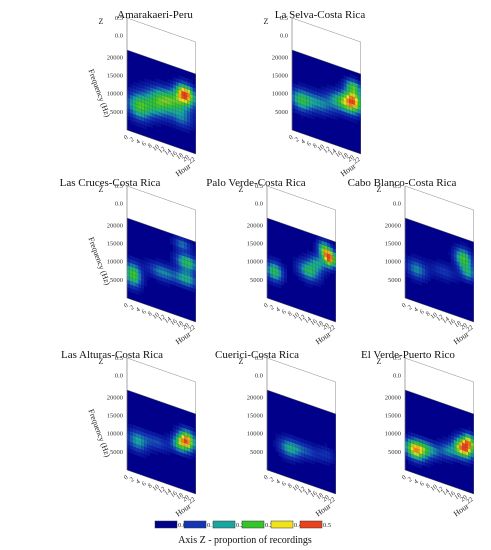 The image size is (491, 550). I want to click on y-tick-label: 10000, so click(115, 434).